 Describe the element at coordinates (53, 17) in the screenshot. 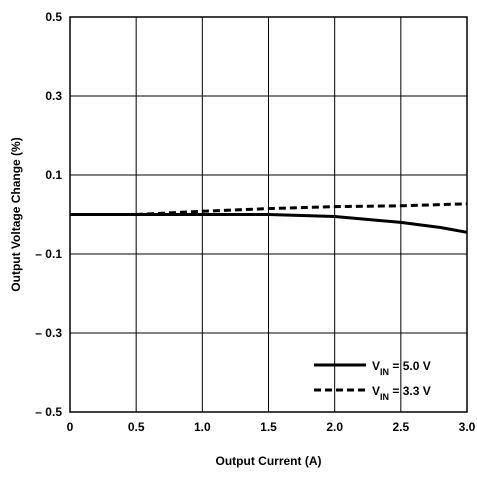

I see `y-tick-label: 0.5` at that location.